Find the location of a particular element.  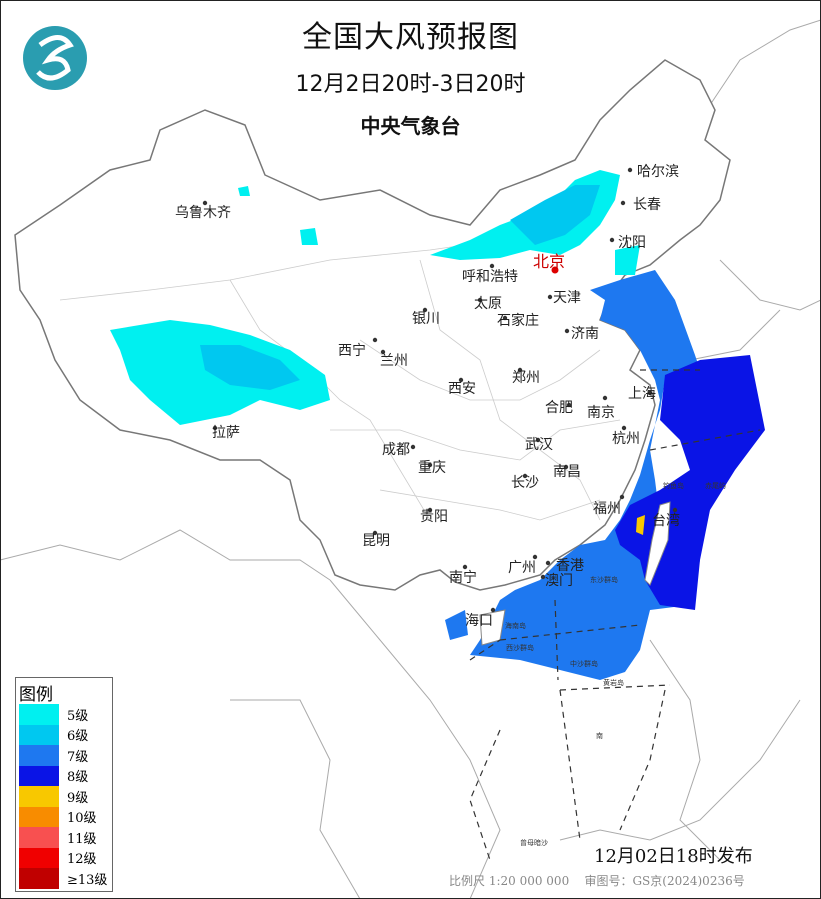

approval-number: 审图号：GS京(2024)0236号 is located at coordinates (664, 881).